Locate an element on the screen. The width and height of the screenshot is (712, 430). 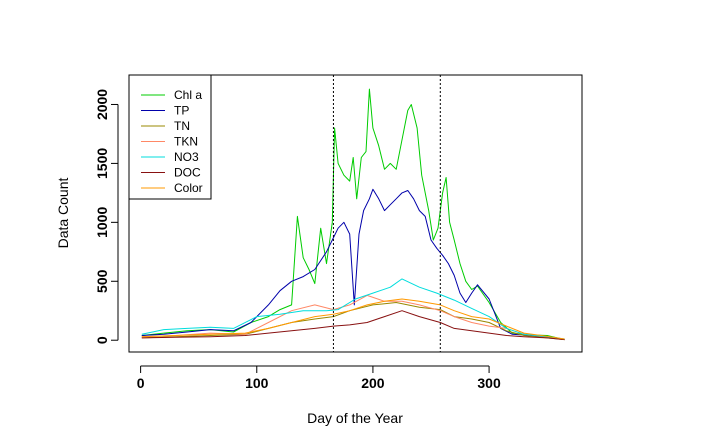
x-tick-label-0: 0 is located at coordinates (141, 383).